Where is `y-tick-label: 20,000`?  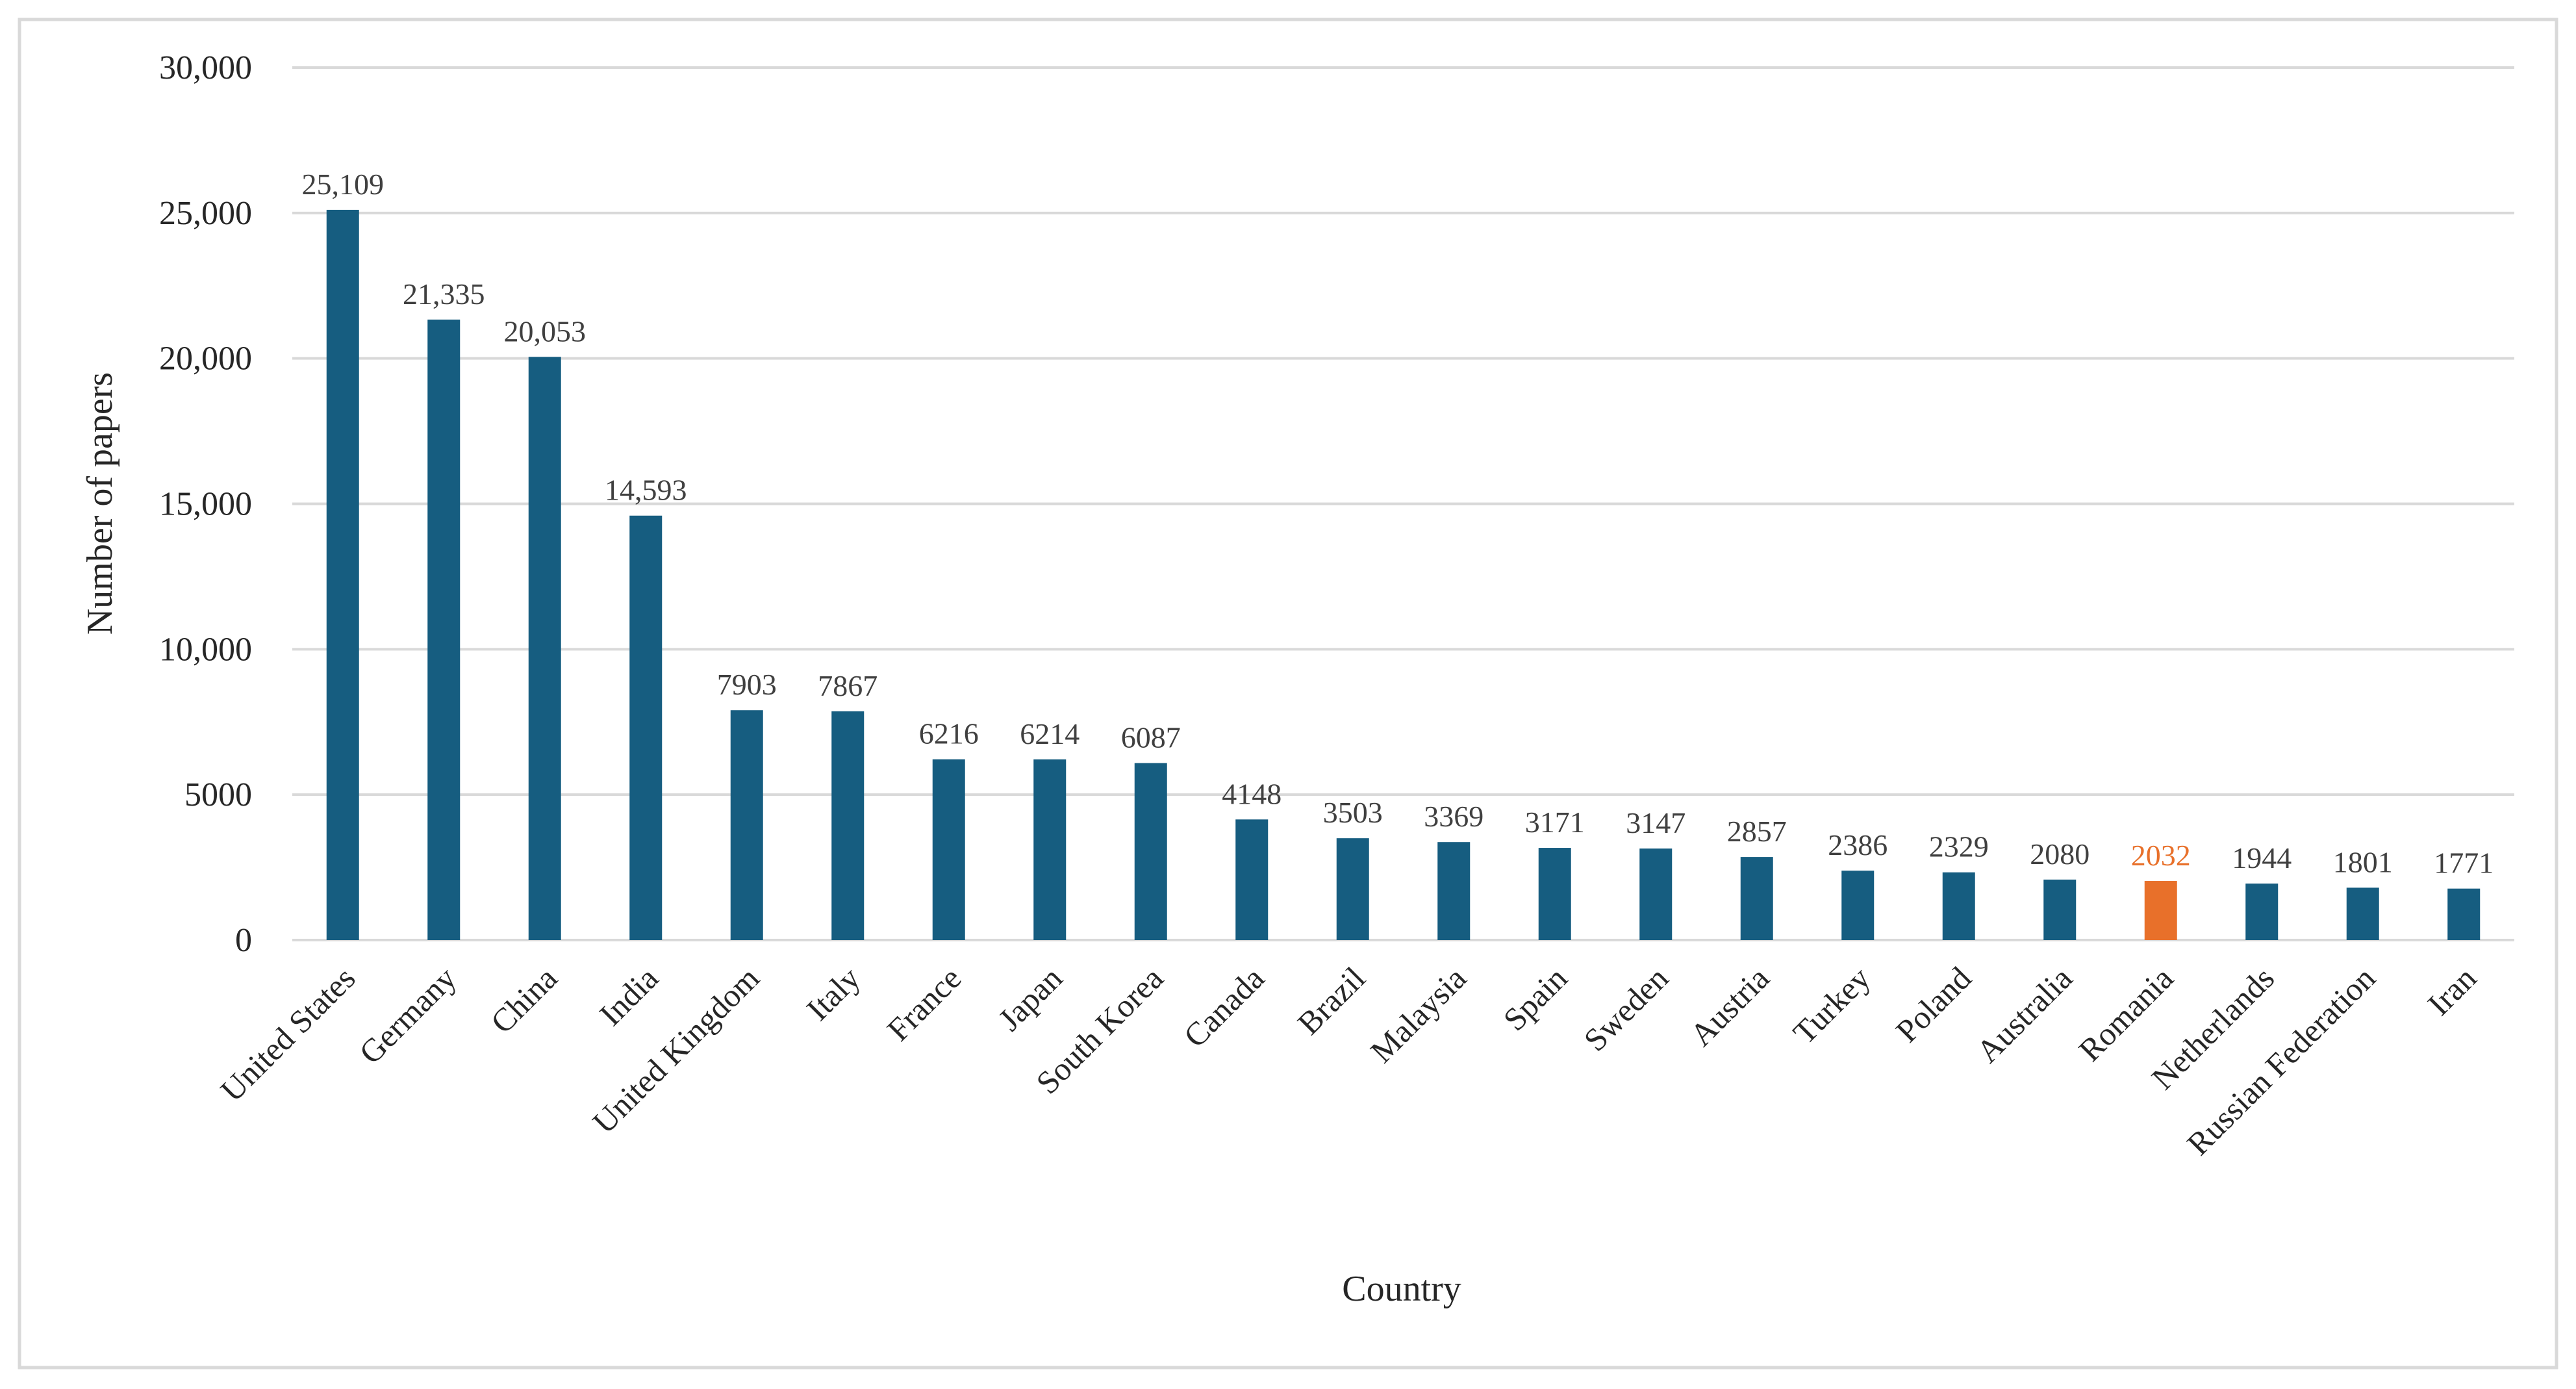 y-tick-label: 20,000 is located at coordinates (206, 358).